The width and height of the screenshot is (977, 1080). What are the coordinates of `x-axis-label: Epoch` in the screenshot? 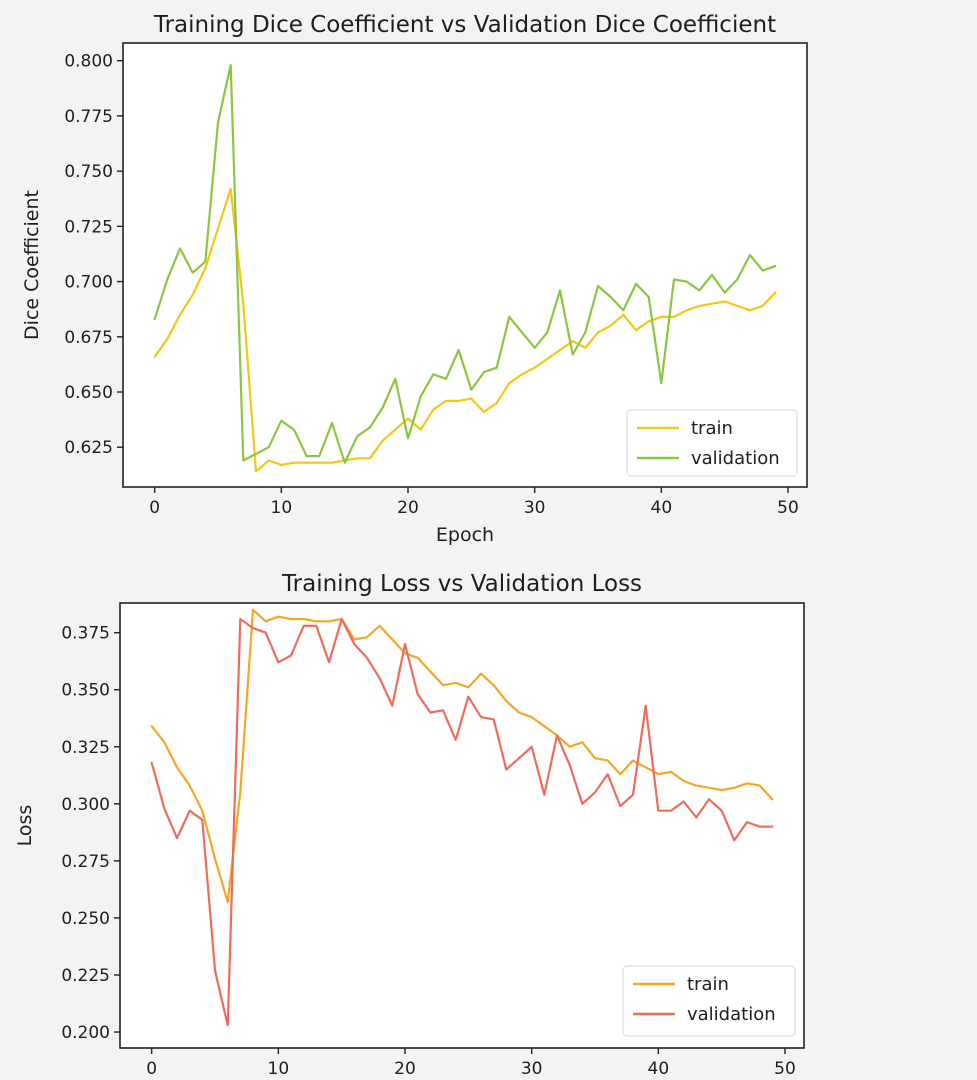 It's located at (465, 535).